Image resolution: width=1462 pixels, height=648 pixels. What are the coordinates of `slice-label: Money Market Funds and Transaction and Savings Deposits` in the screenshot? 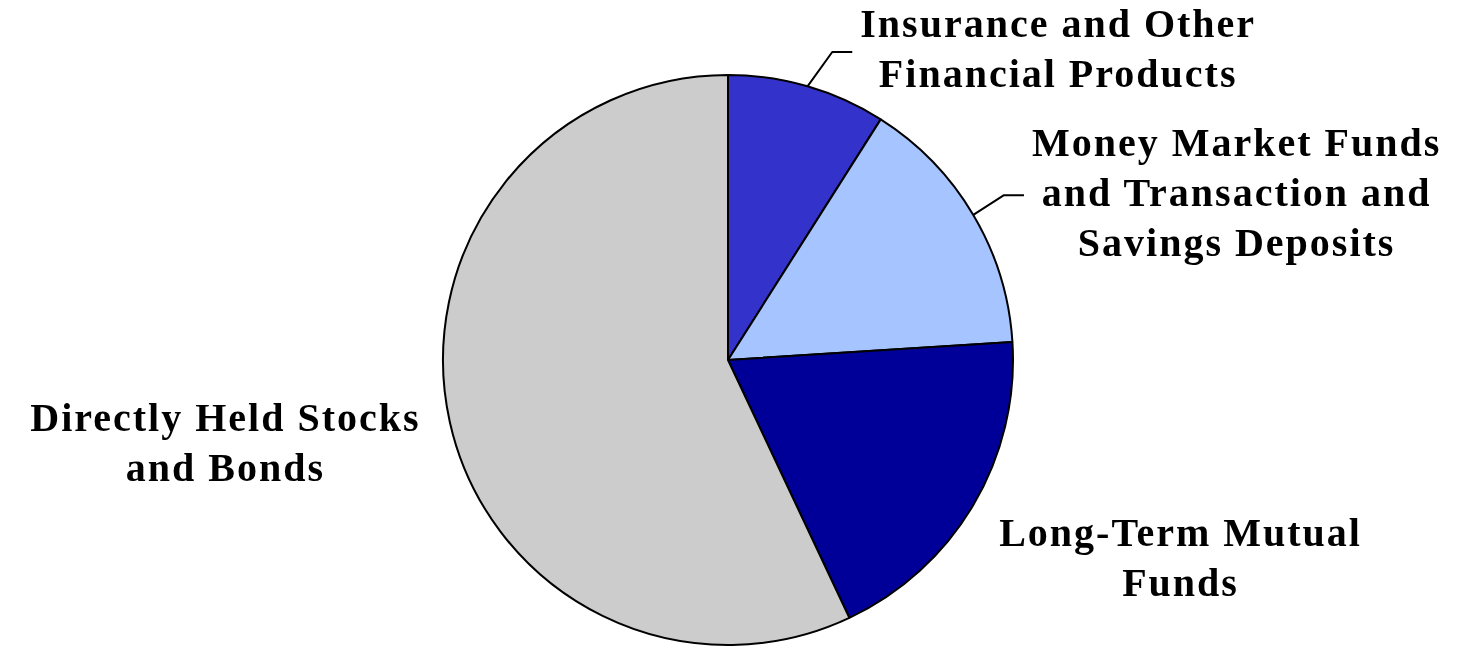 It's located at (1236, 192).